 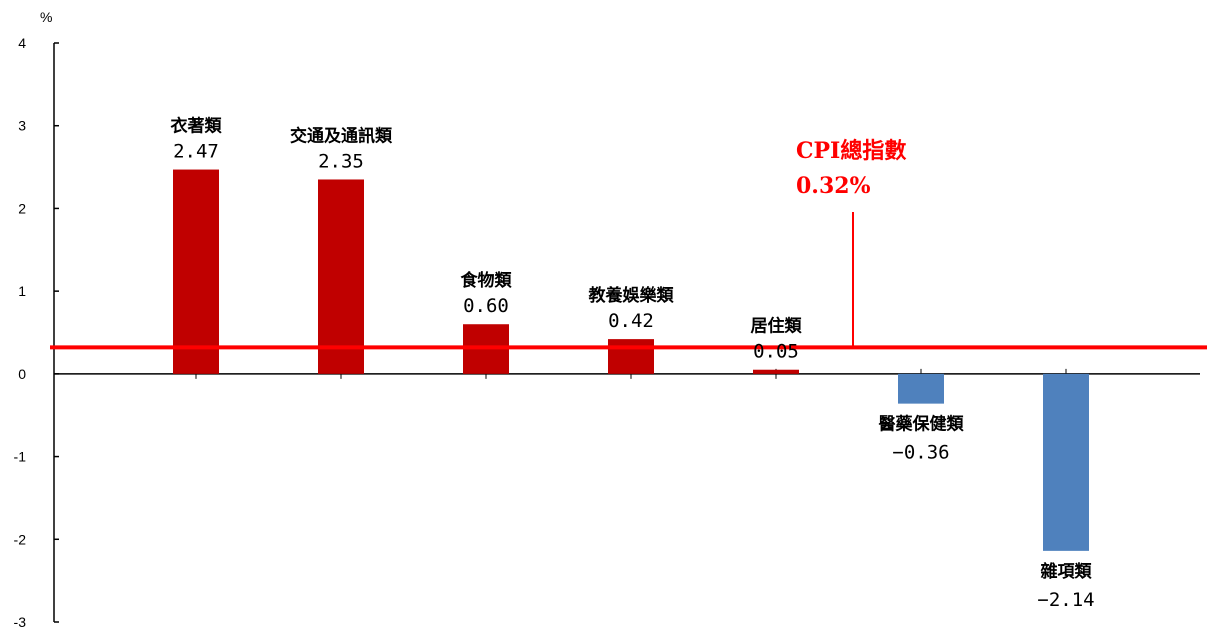 What do you see at coordinates (922, 424) in the screenshot?
I see `category-label: 醫藥保健類` at bounding box center [922, 424].